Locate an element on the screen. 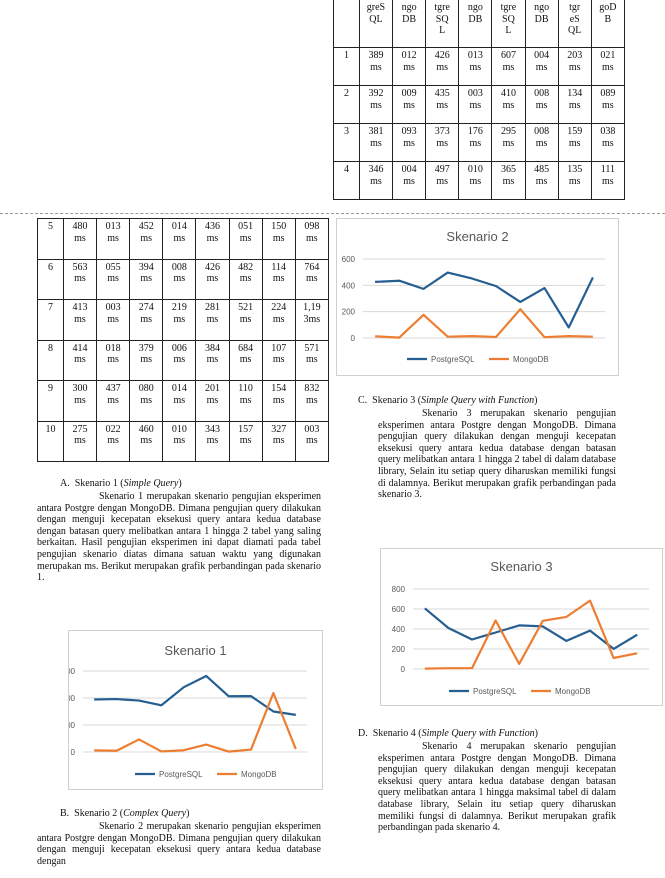  row-number-cell: 1 is located at coordinates (346, 66).